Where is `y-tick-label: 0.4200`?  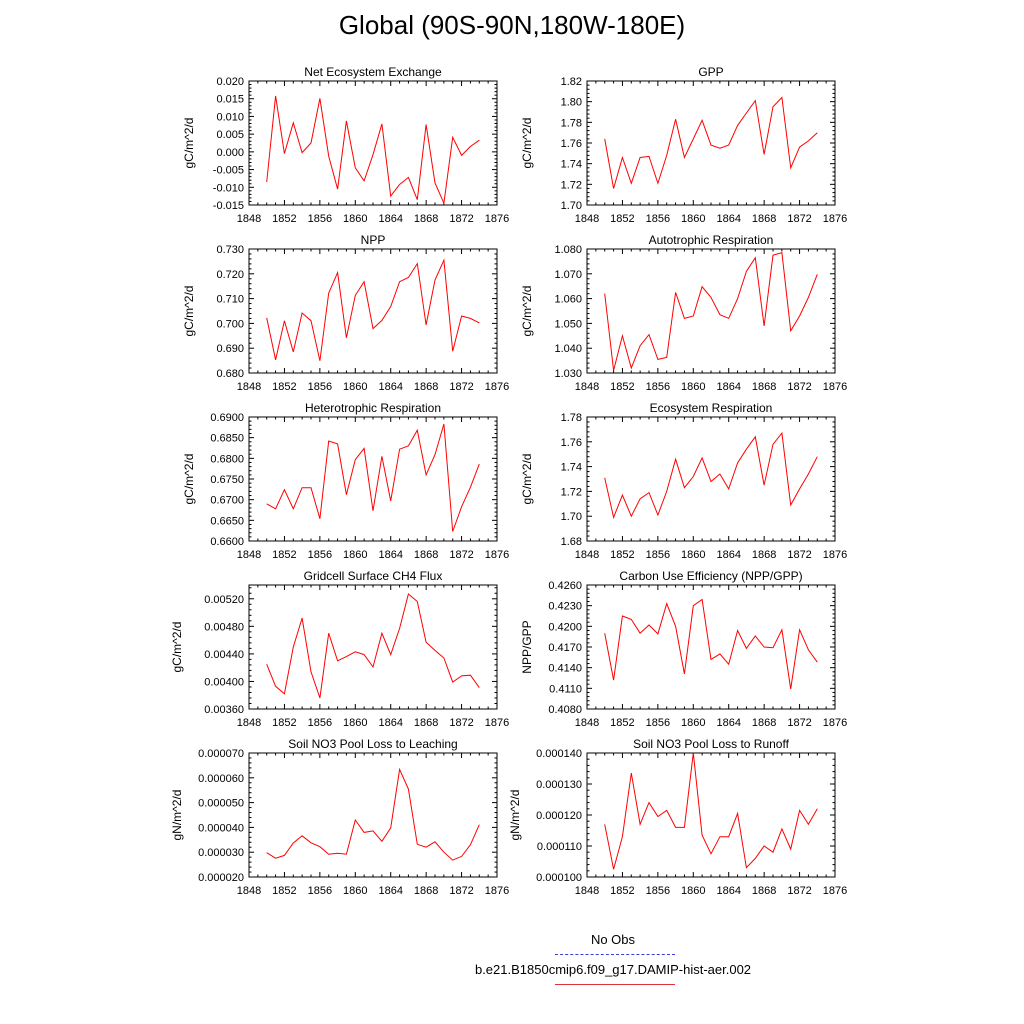 y-tick-label: 0.4200 is located at coordinates (565, 627).